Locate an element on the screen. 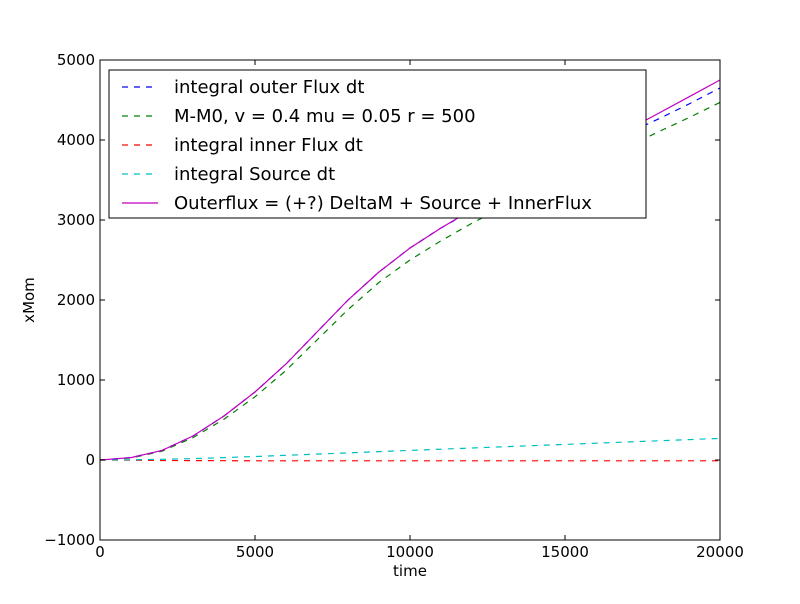 Image resolution: width=800 pixels, height=604 pixels. x-axis-label: time is located at coordinates (410, 571).